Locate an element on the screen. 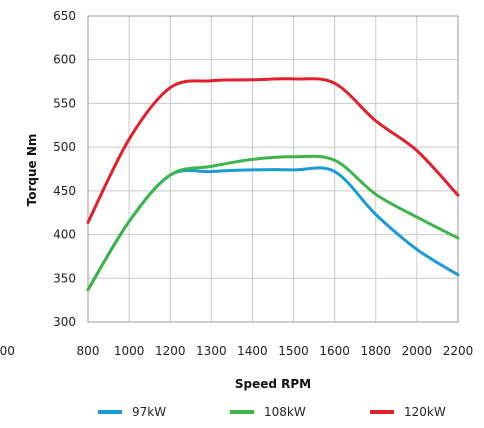  x-tick-label: 1000 is located at coordinates (129, 351).